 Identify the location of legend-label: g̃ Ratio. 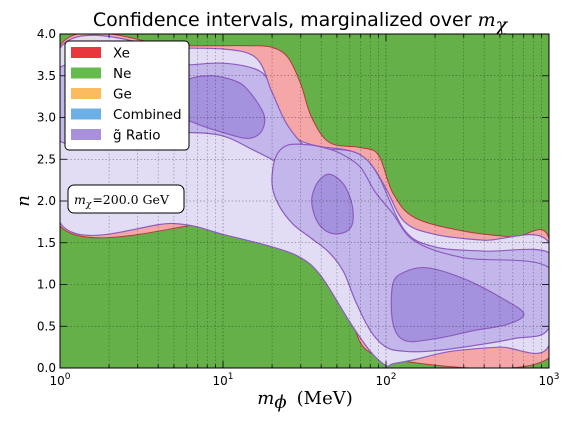
(137, 136).